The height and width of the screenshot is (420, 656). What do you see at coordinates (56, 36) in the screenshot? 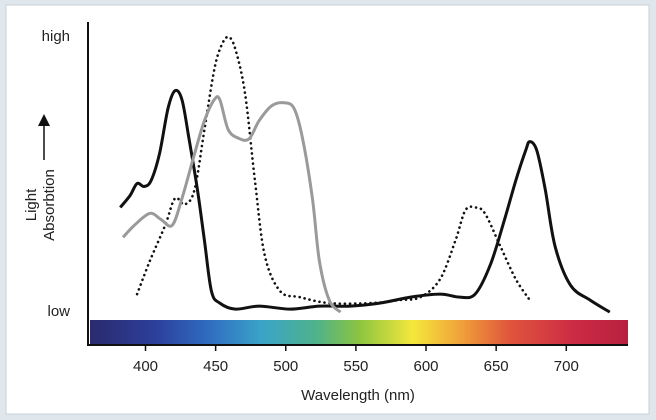
I see `y-tick-label: high` at bounding box center [56, 36].